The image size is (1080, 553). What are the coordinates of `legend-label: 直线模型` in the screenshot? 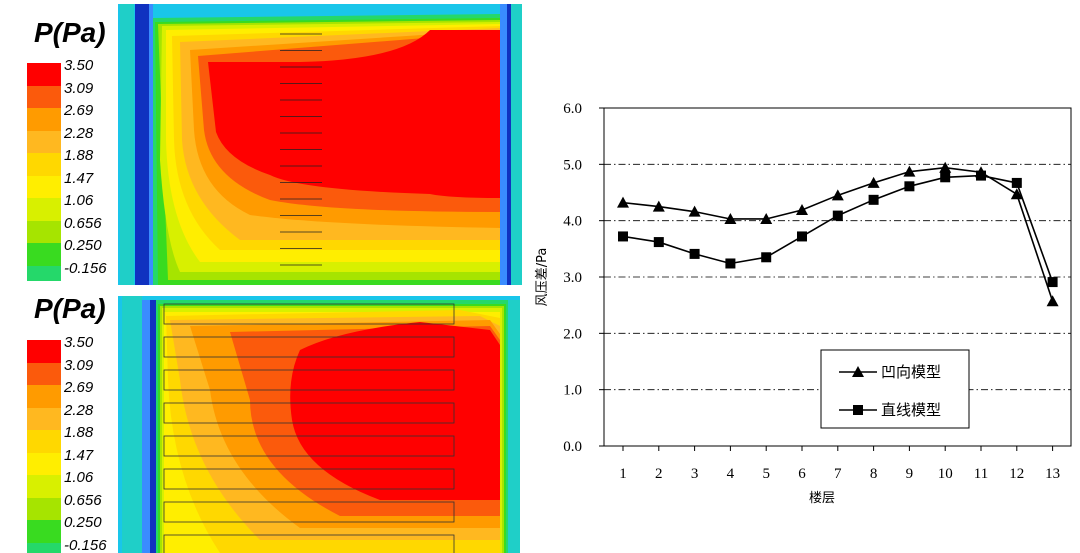 It's located at (911, 410).